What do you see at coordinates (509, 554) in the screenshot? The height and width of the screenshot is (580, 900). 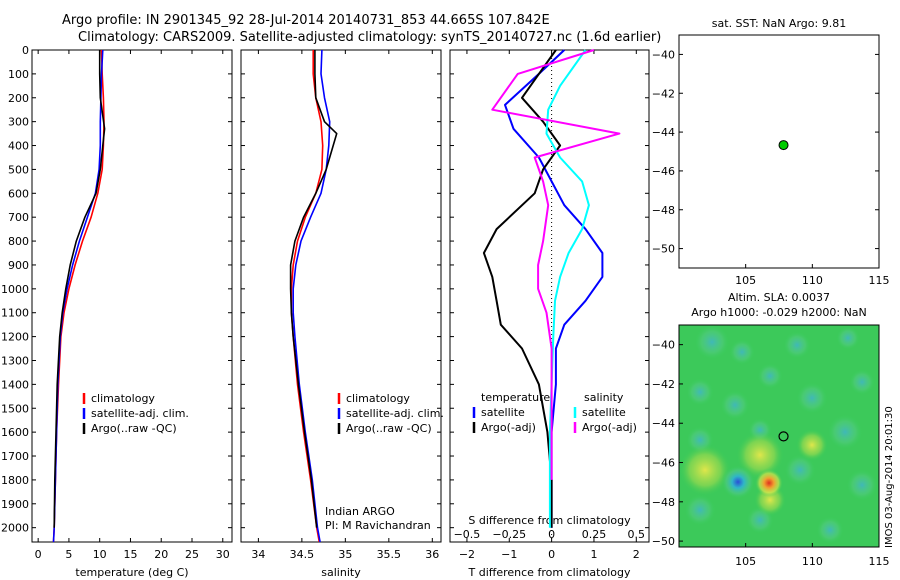 I see `temperature-difference-axis-tick-label: −1` at bounding box center [509, 554].